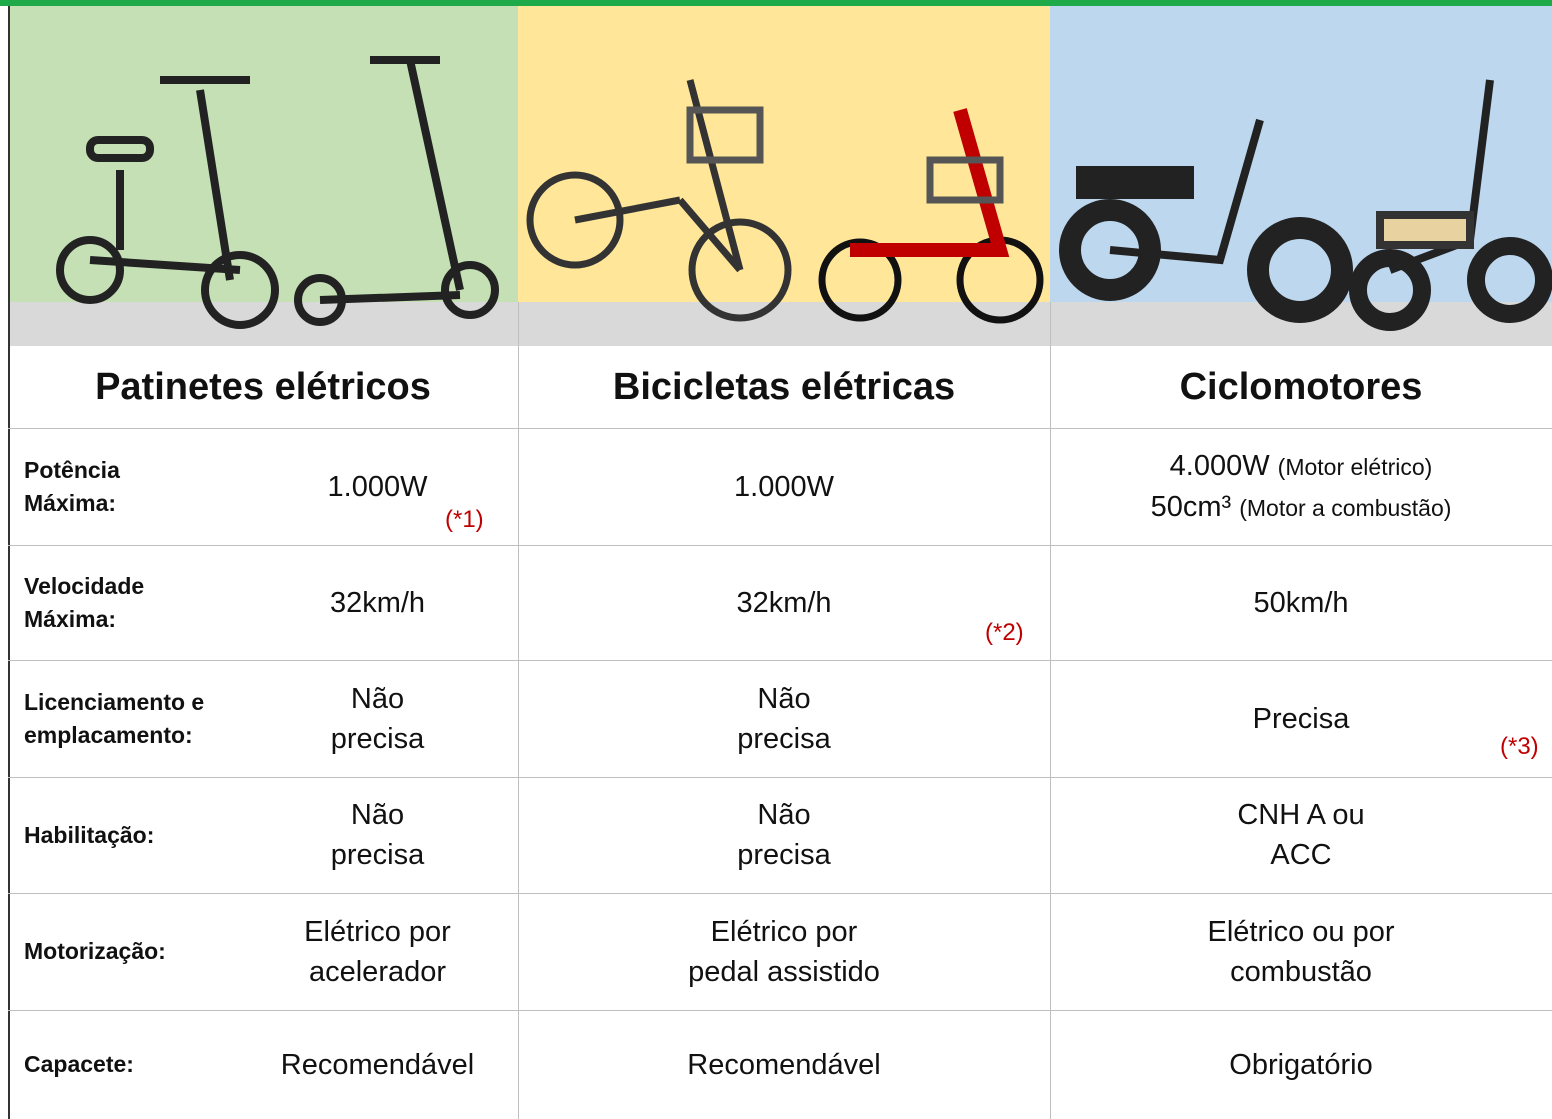 The width and height of the screenshot is (1552, 1119). I want to click on cell-line: CNH A ou, so click(1300, 815).